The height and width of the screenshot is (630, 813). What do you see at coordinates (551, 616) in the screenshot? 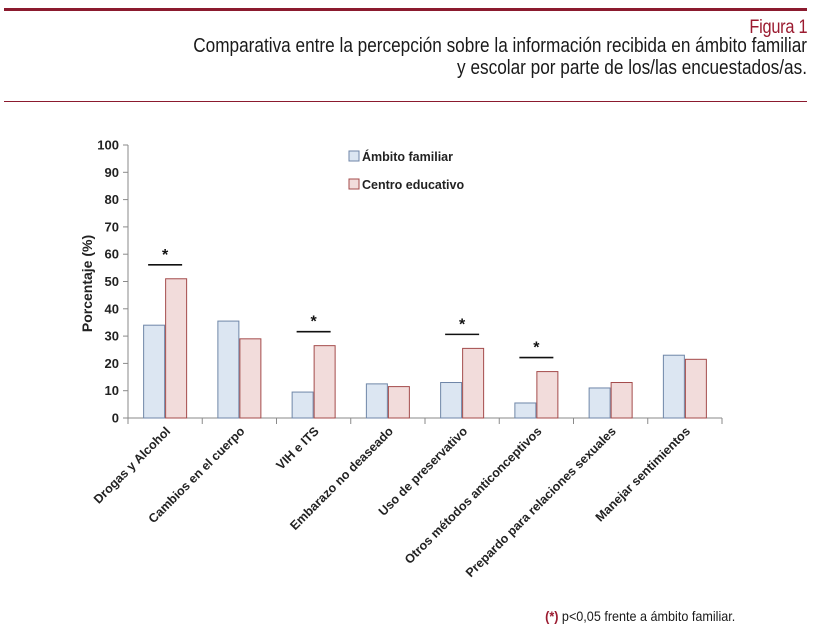
I see `footnote-marker: (*)` at bounding box center [551, 616].